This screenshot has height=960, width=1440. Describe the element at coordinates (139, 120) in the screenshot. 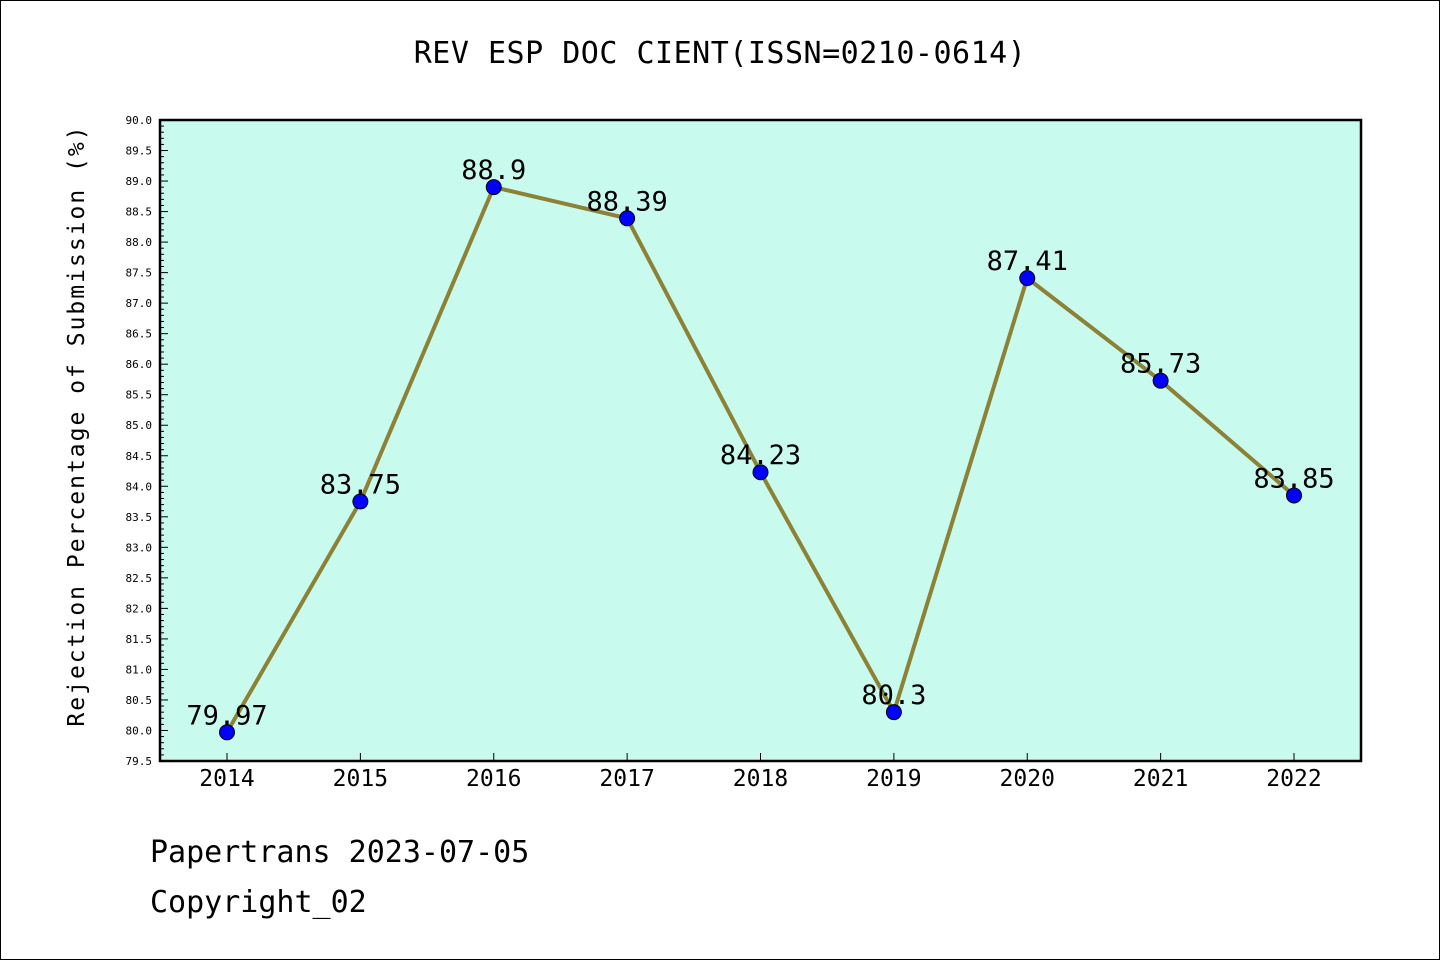

I see `y-tick-label: 90.0` at that location.